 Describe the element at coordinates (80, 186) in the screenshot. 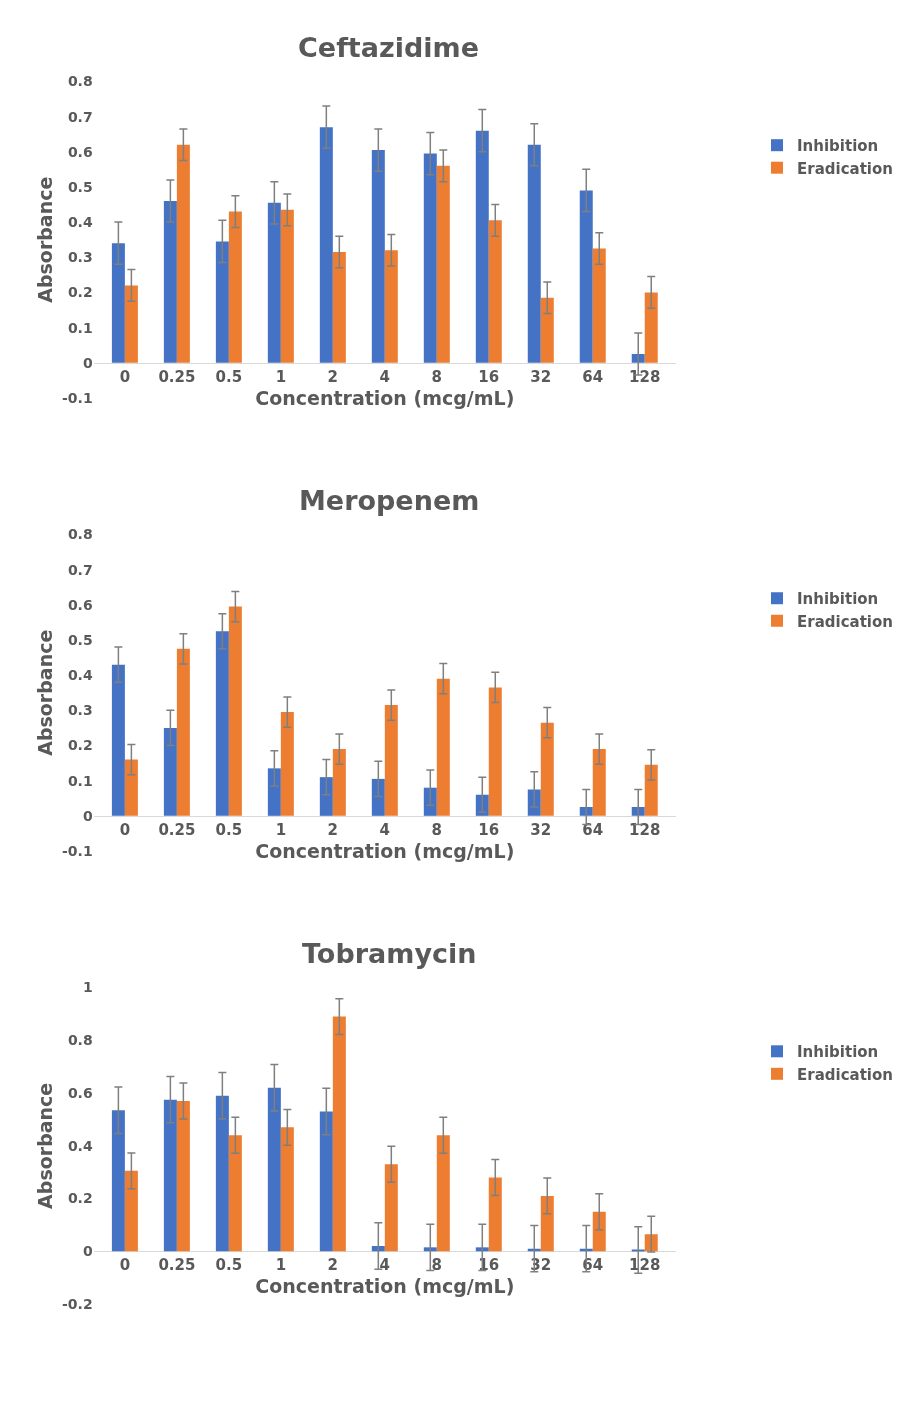

I see `y-tick-label: 0.5` at that location.